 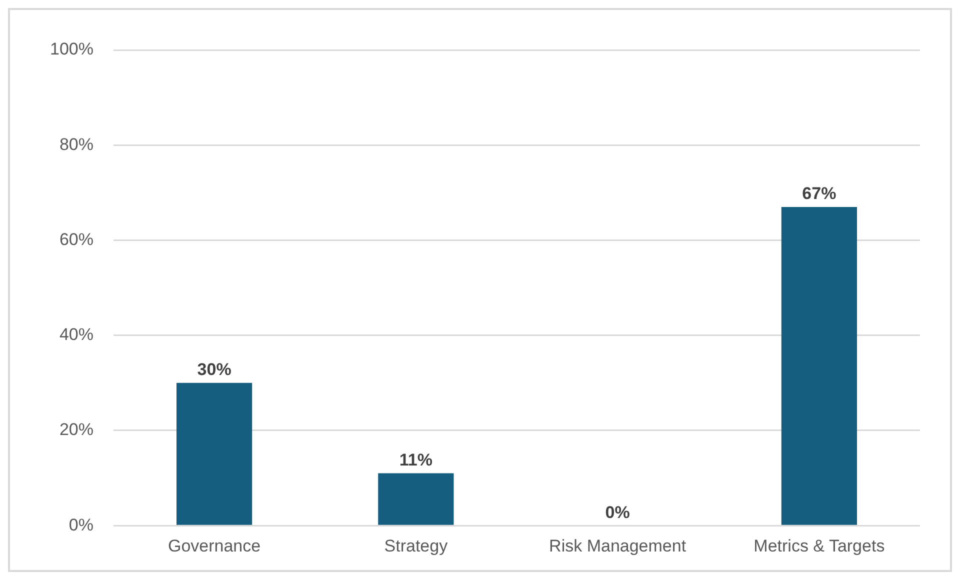 I want to click on y-tick-label: 80%, so click(x=76, y=144).